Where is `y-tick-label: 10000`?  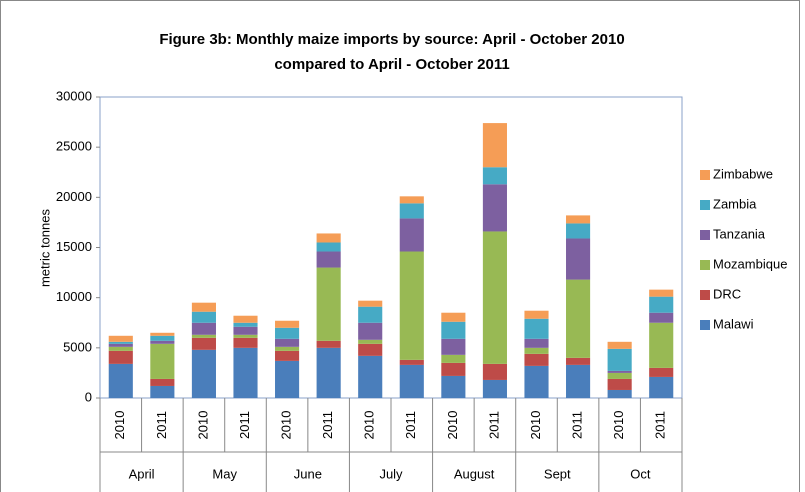
y-tick-label: 10000 is located at coordinates (74, 296).